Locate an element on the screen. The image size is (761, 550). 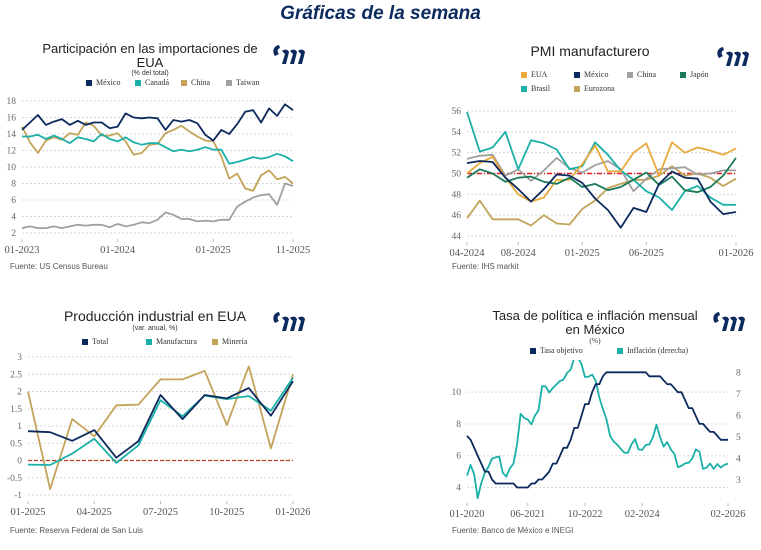
source-pmi: Fuente: IHS markit is located at coordinates (485, 266).